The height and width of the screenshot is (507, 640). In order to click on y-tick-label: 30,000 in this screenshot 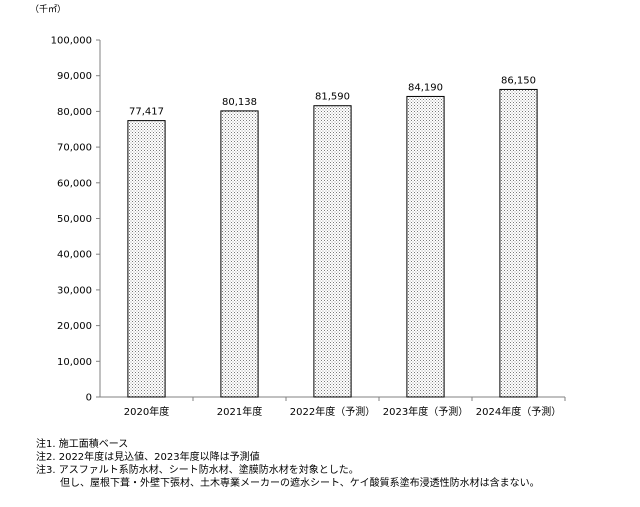, I will do `click(74, 290)`.